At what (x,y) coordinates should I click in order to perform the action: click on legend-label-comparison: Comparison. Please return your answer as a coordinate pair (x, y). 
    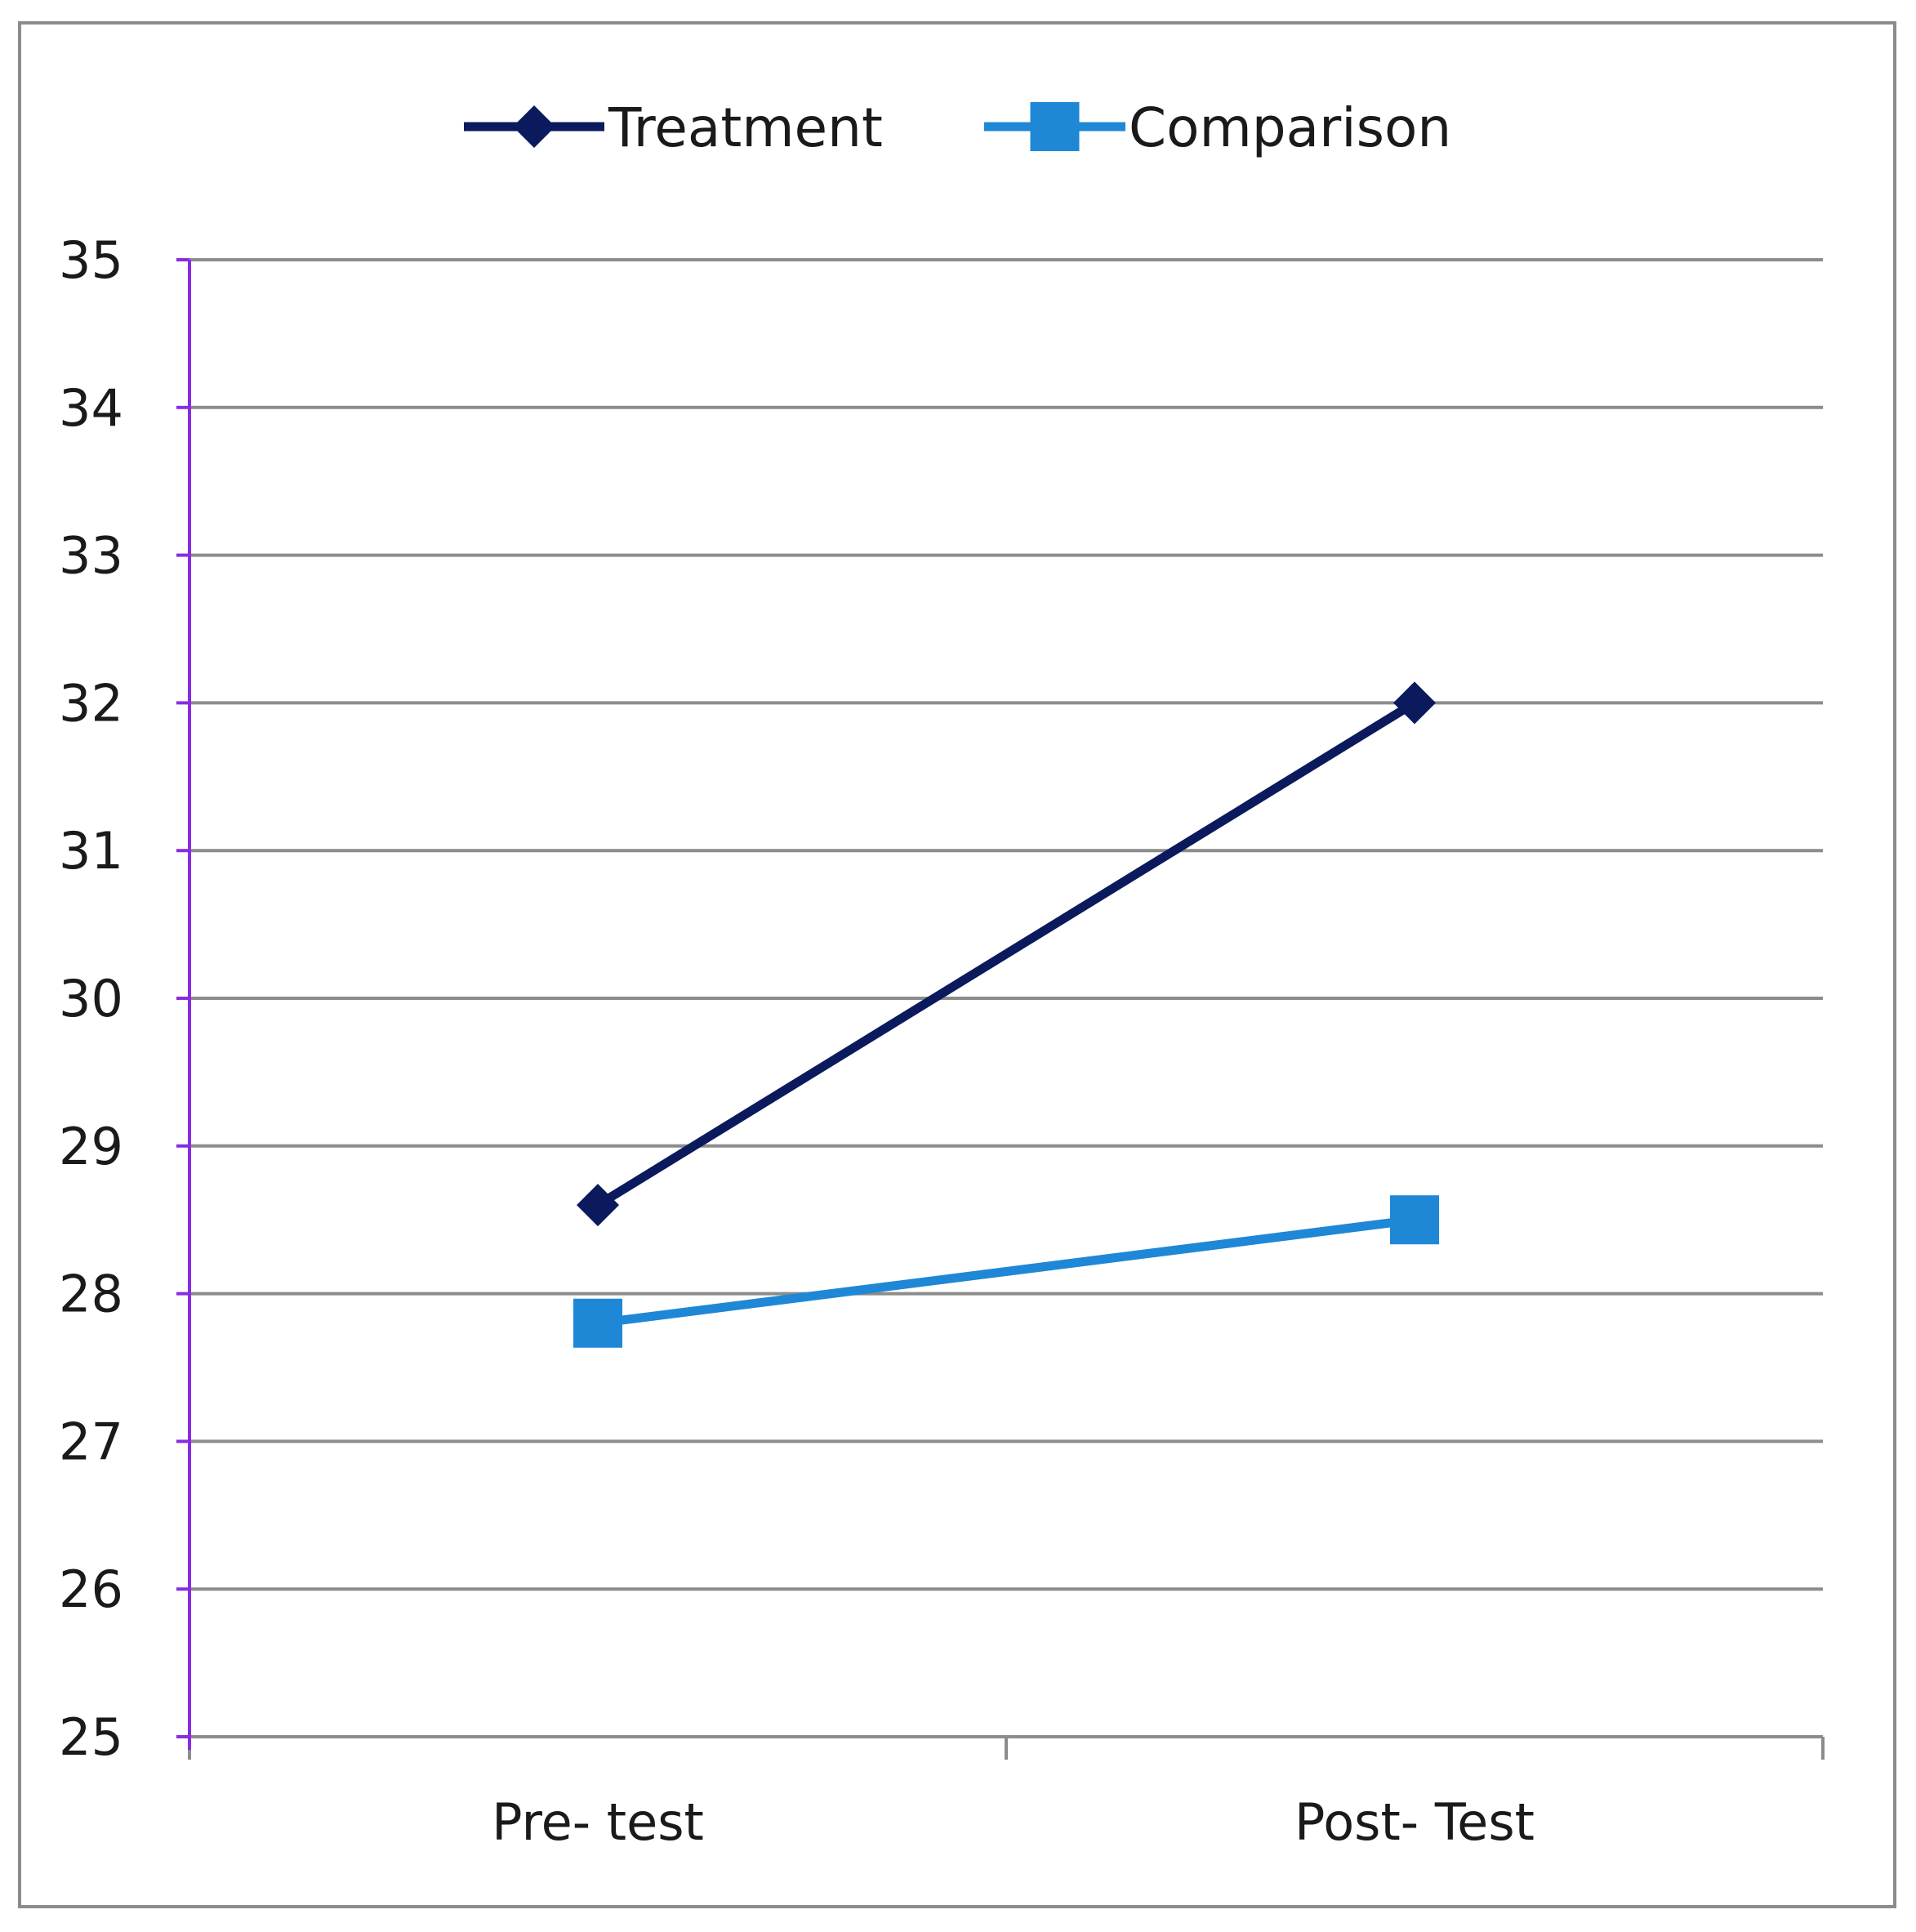
    Looking at the image, I should click on (1290, 128).